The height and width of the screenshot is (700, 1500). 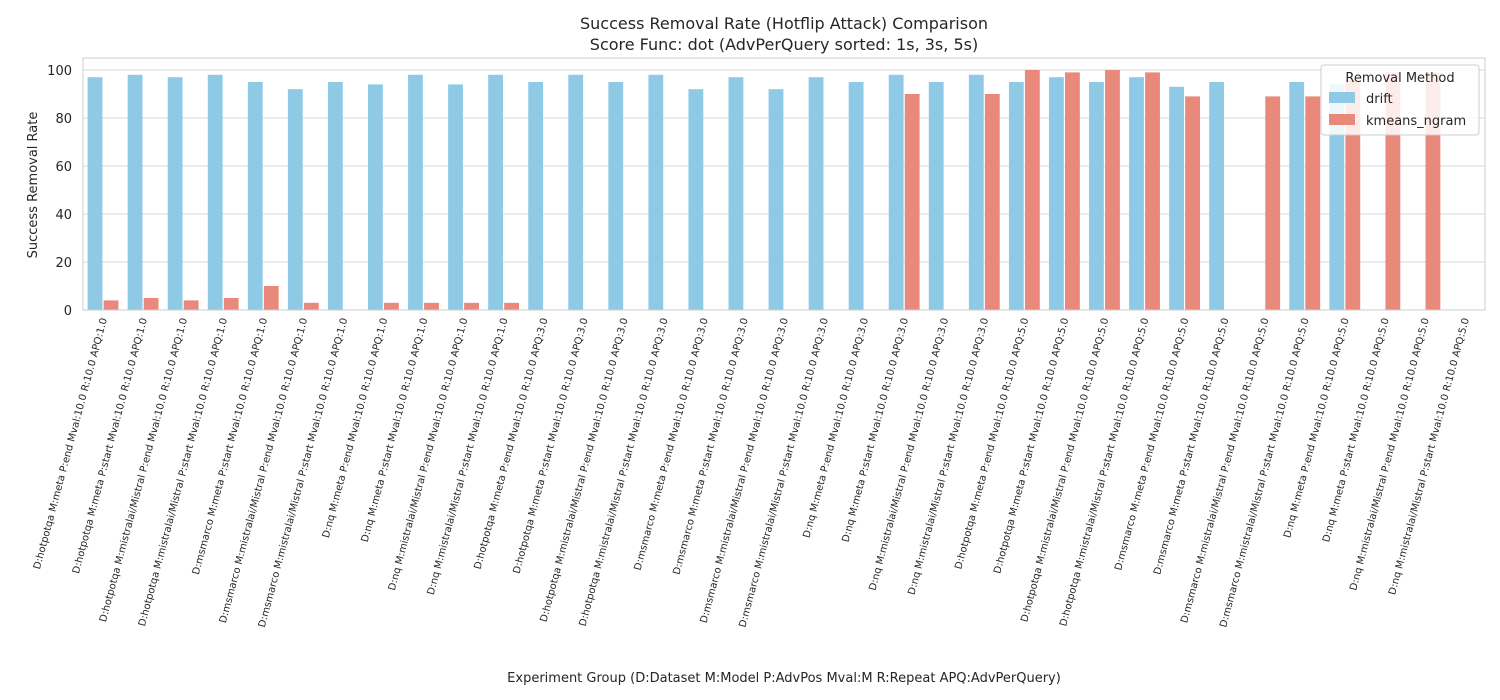 I want to click on legend-swatch-kmeans-ngram, so click(x=1342, y=119).